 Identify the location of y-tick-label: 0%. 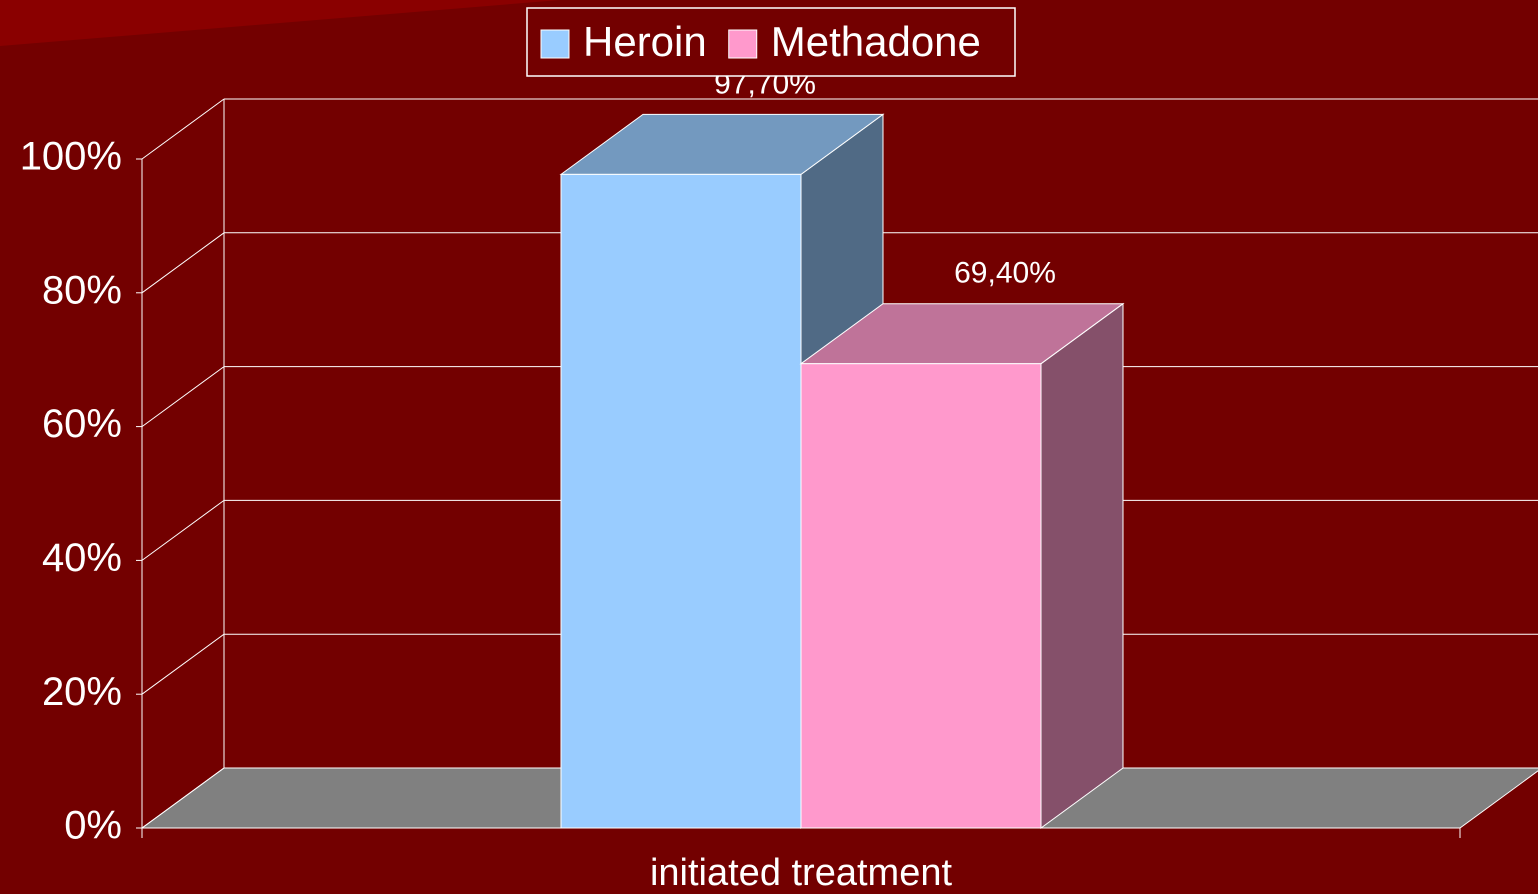
(93, 826).